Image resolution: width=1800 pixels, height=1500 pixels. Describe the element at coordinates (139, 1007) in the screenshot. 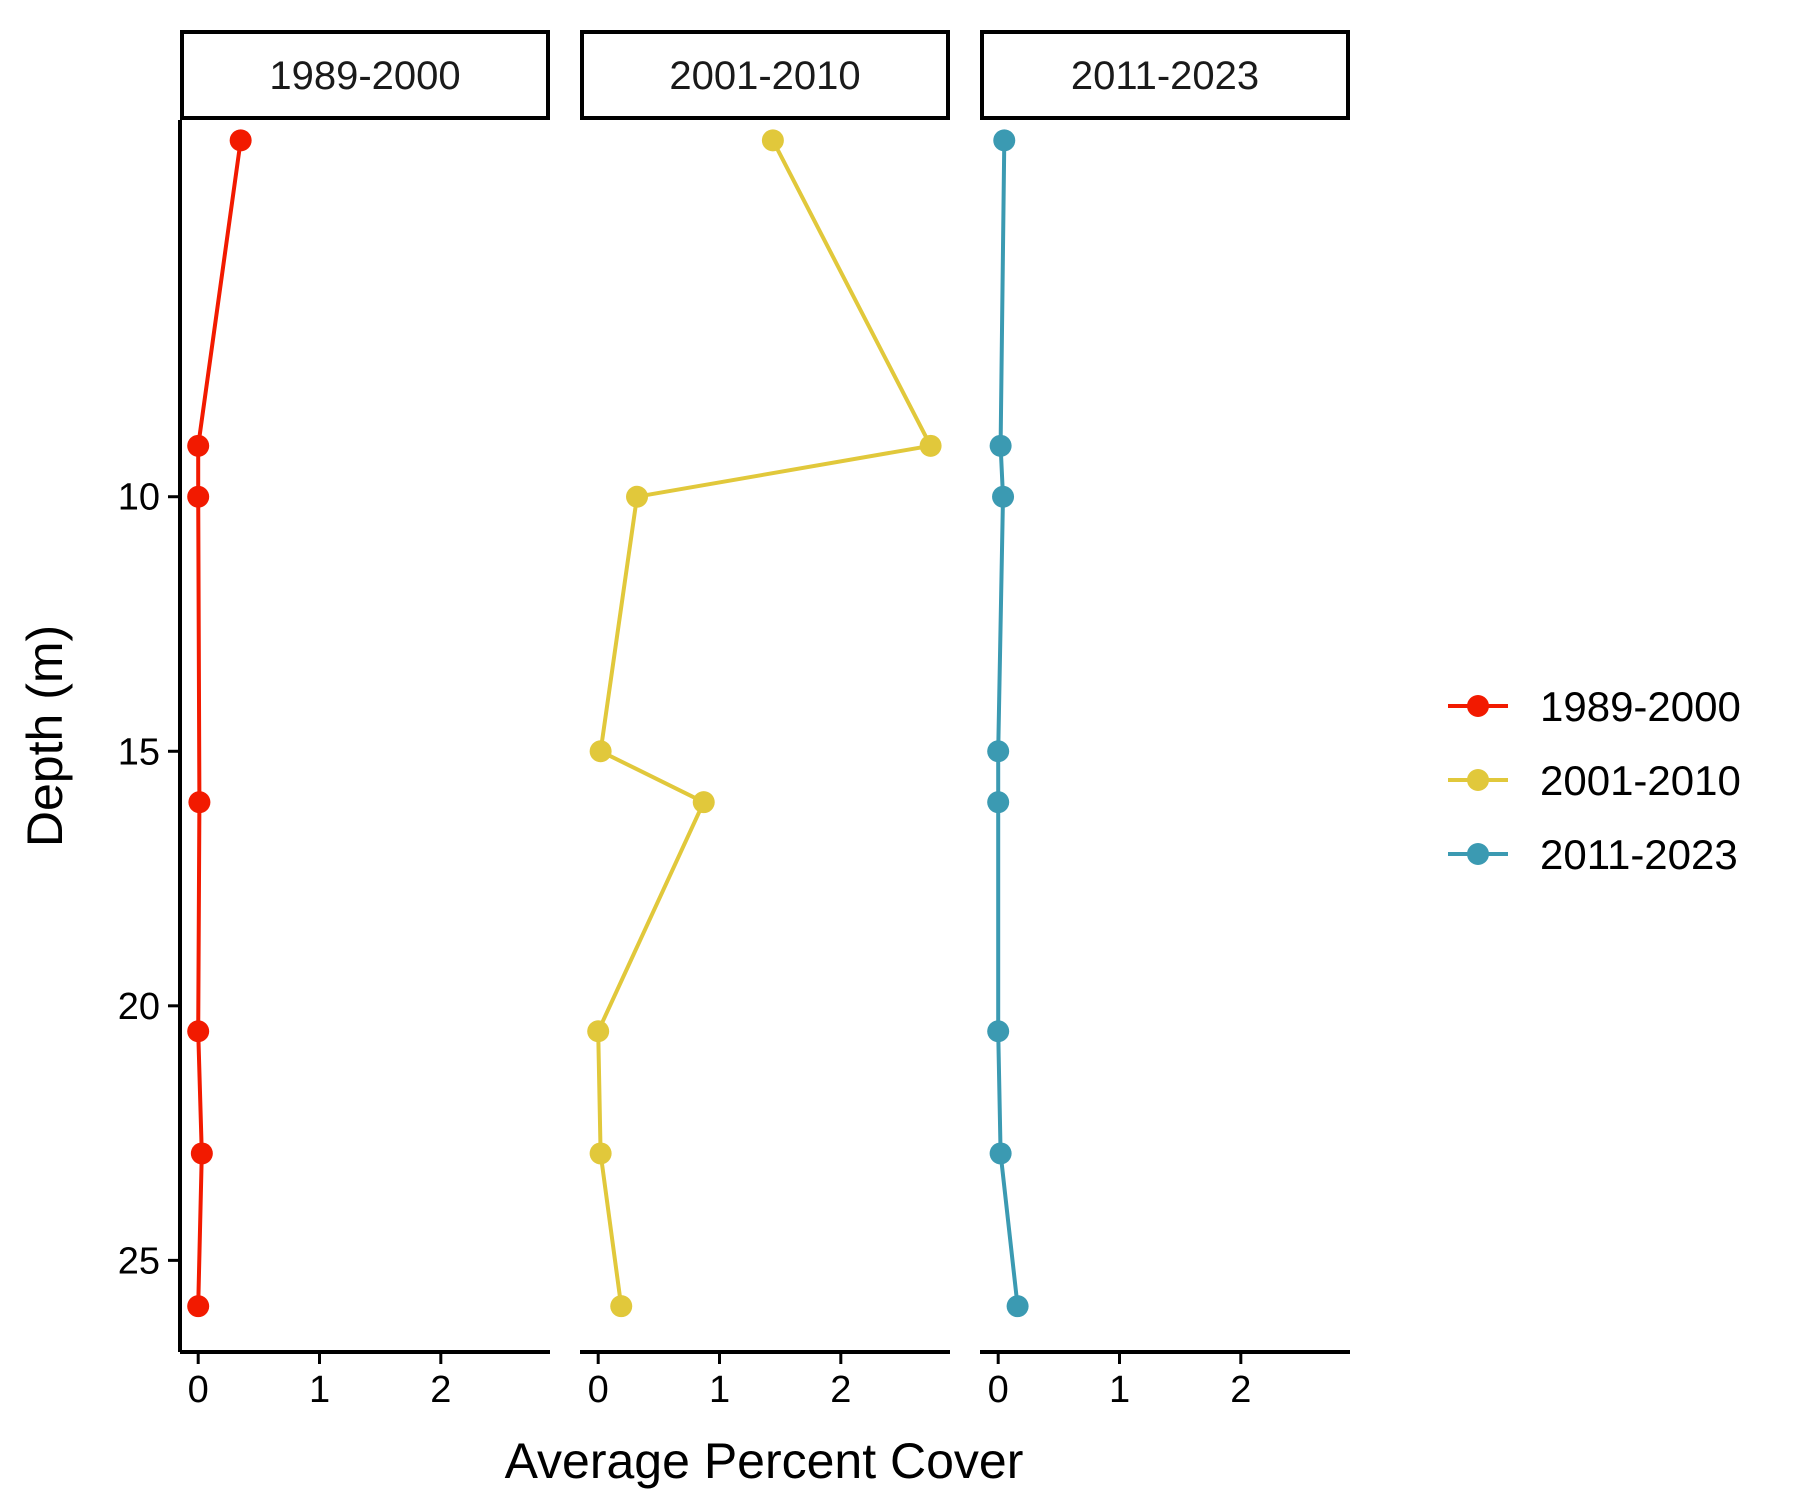

I see `y-tick-label: 20` at that location.